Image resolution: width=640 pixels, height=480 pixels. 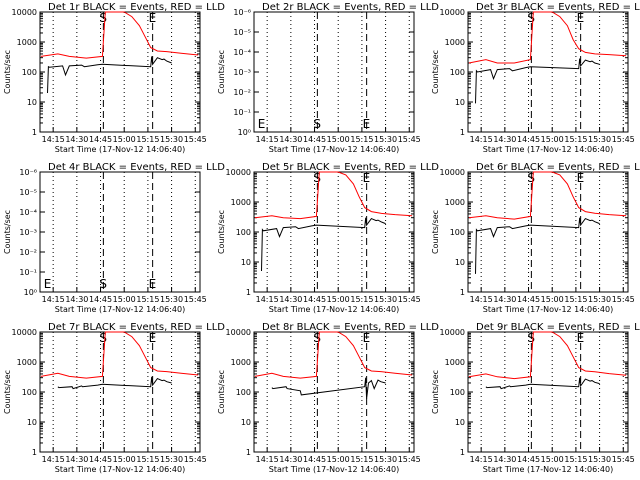 I want to click on panel-title: Det 6r BLACK = Events, RED = LLD, so click(x=558, y=167).